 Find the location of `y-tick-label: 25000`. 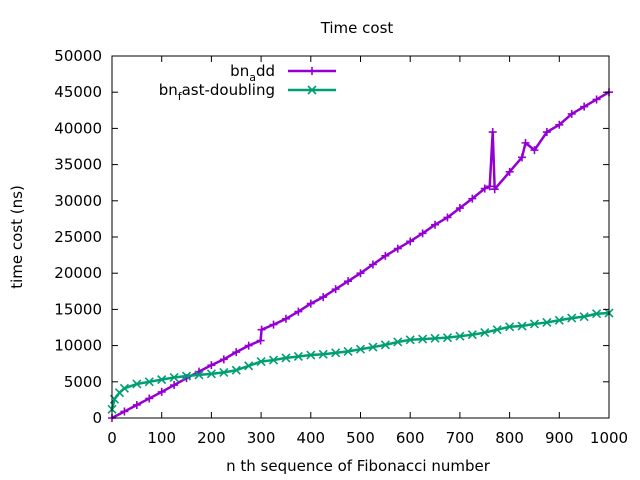

y-tick-label: 25000 is located at coordinates (78, 237).